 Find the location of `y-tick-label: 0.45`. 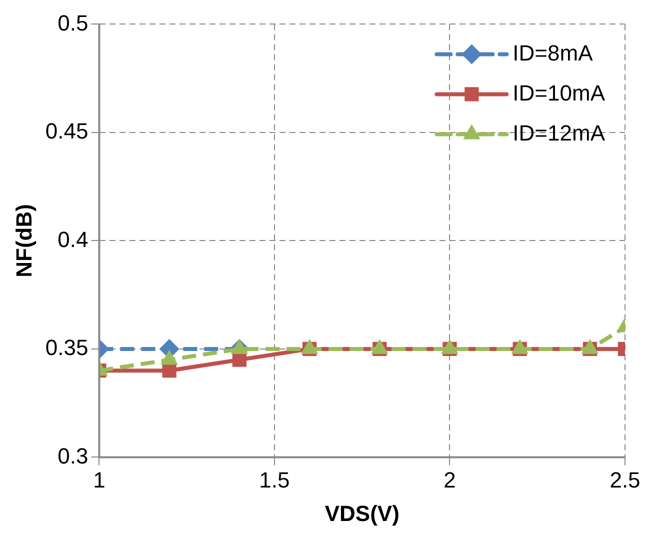

y-tick-label: 0.45 is located at coordinates (66, 131).